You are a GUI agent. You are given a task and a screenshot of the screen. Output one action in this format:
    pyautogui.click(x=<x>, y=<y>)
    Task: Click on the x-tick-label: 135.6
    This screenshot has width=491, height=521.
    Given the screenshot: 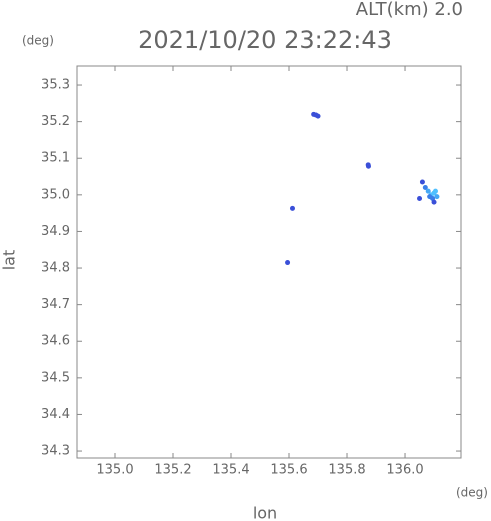 What is the action you would take?
    pyautogui.click(x=288, y=470)
    